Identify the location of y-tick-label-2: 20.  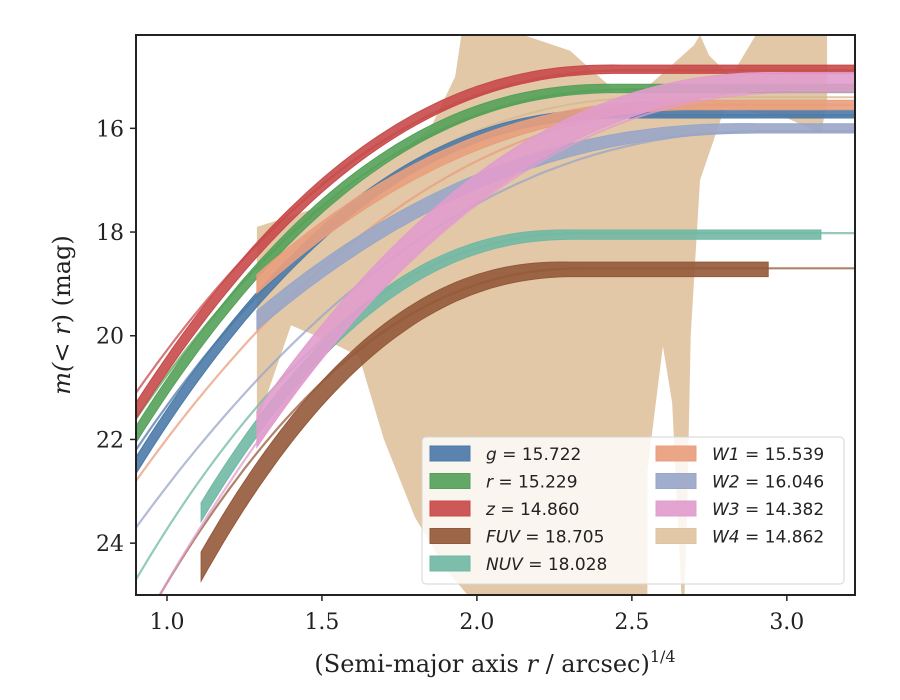
(110, 337).